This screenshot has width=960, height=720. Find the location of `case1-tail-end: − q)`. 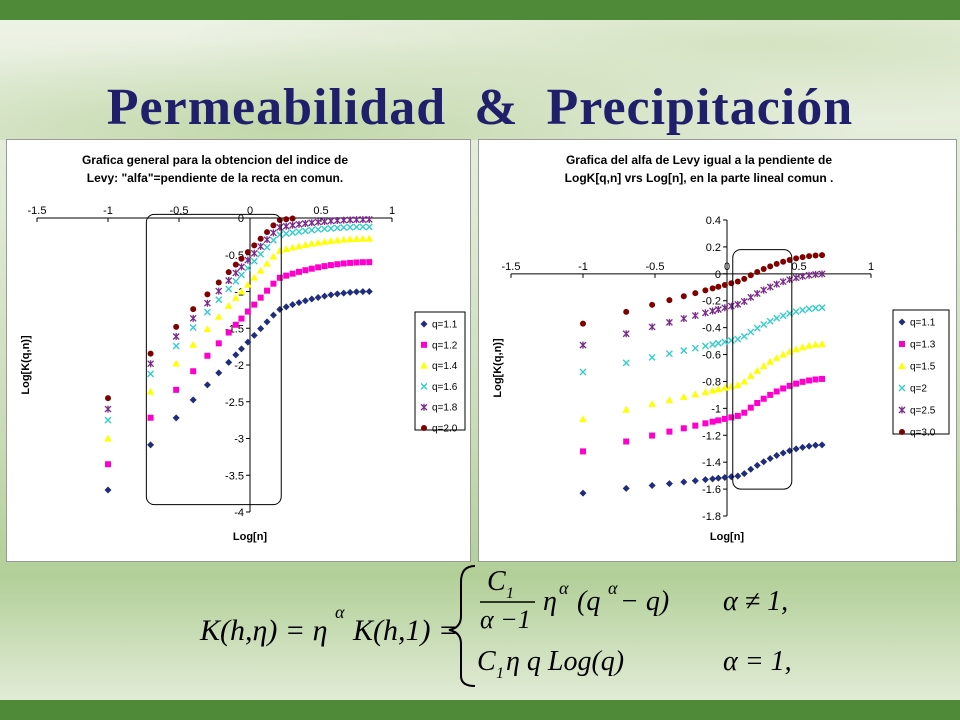

case1-tail-end: − q) is located at coordinates (644, 601).